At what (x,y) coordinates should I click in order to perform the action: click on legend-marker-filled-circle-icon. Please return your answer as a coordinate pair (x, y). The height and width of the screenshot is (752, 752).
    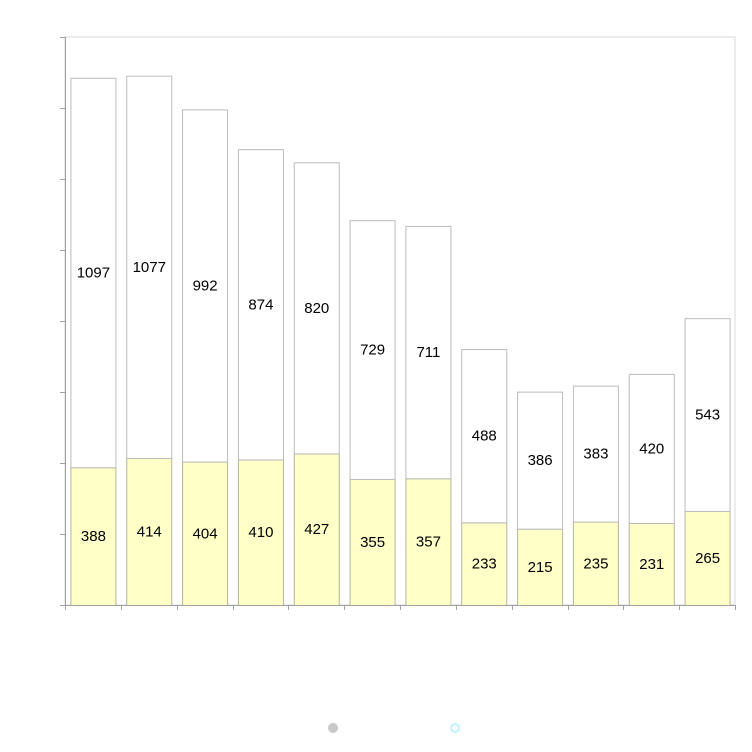
    Looking at the image, I should click on (333, 728).